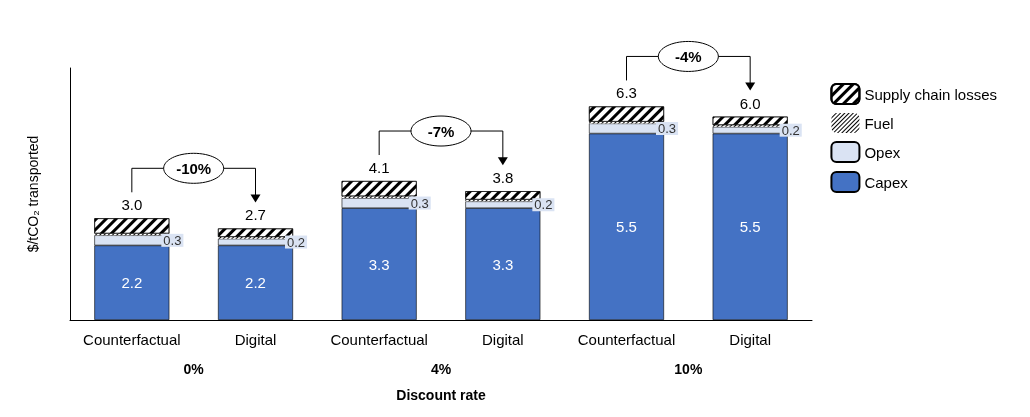 The image size is (1030, 417). Describe the element at coordinates (688, 56) in the screenshot. I see `text: -4%` at that location.